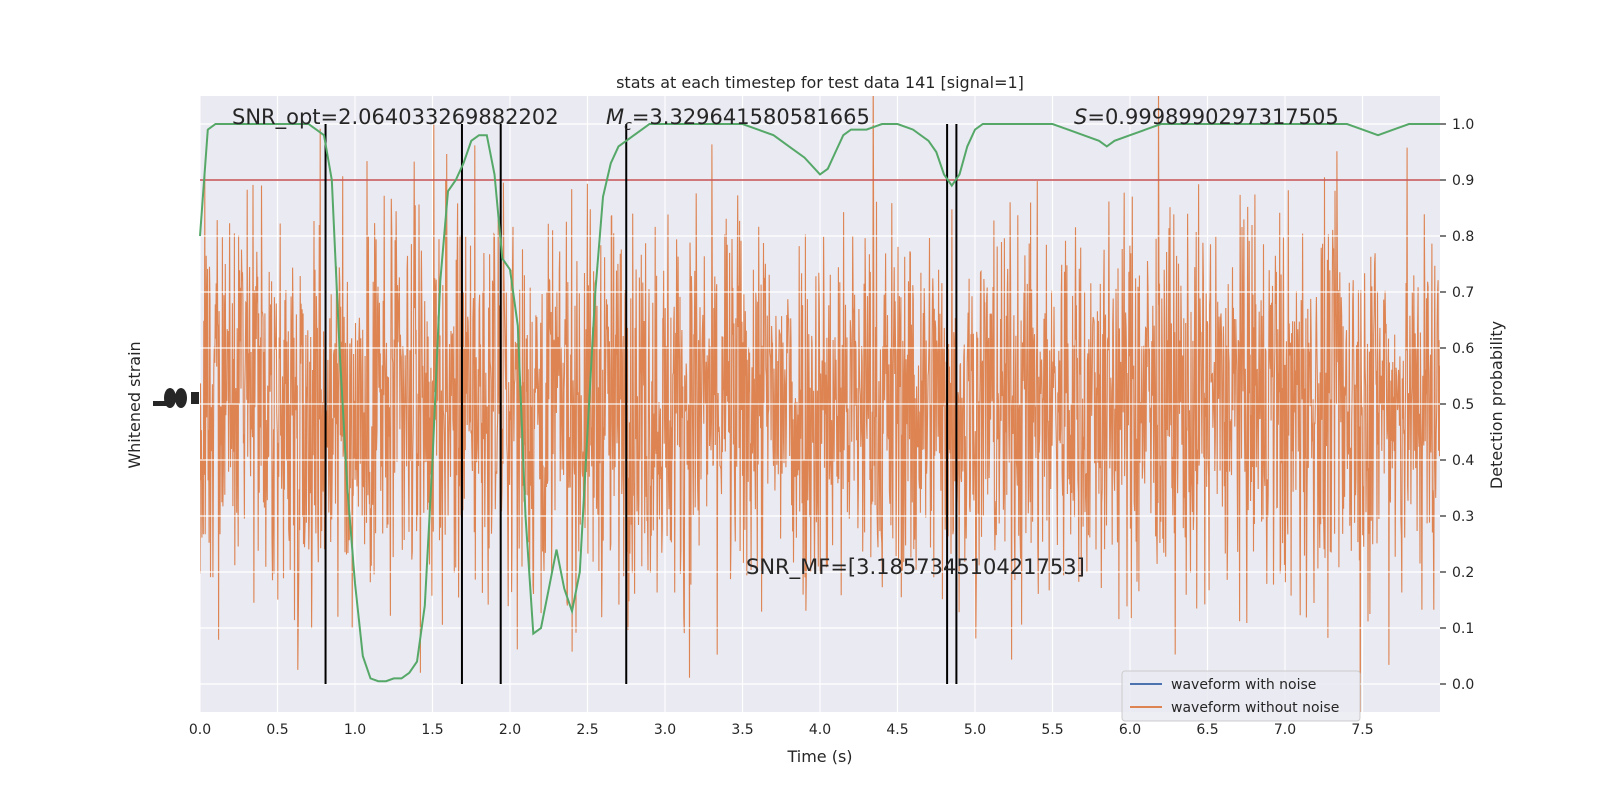 Image resolution: width=1600 pixels, height=800 pixels. Describe the element at coordinates (1255, 708) in the screenshot. I see `legend-label-without-noise: waveform without noise` at that location.